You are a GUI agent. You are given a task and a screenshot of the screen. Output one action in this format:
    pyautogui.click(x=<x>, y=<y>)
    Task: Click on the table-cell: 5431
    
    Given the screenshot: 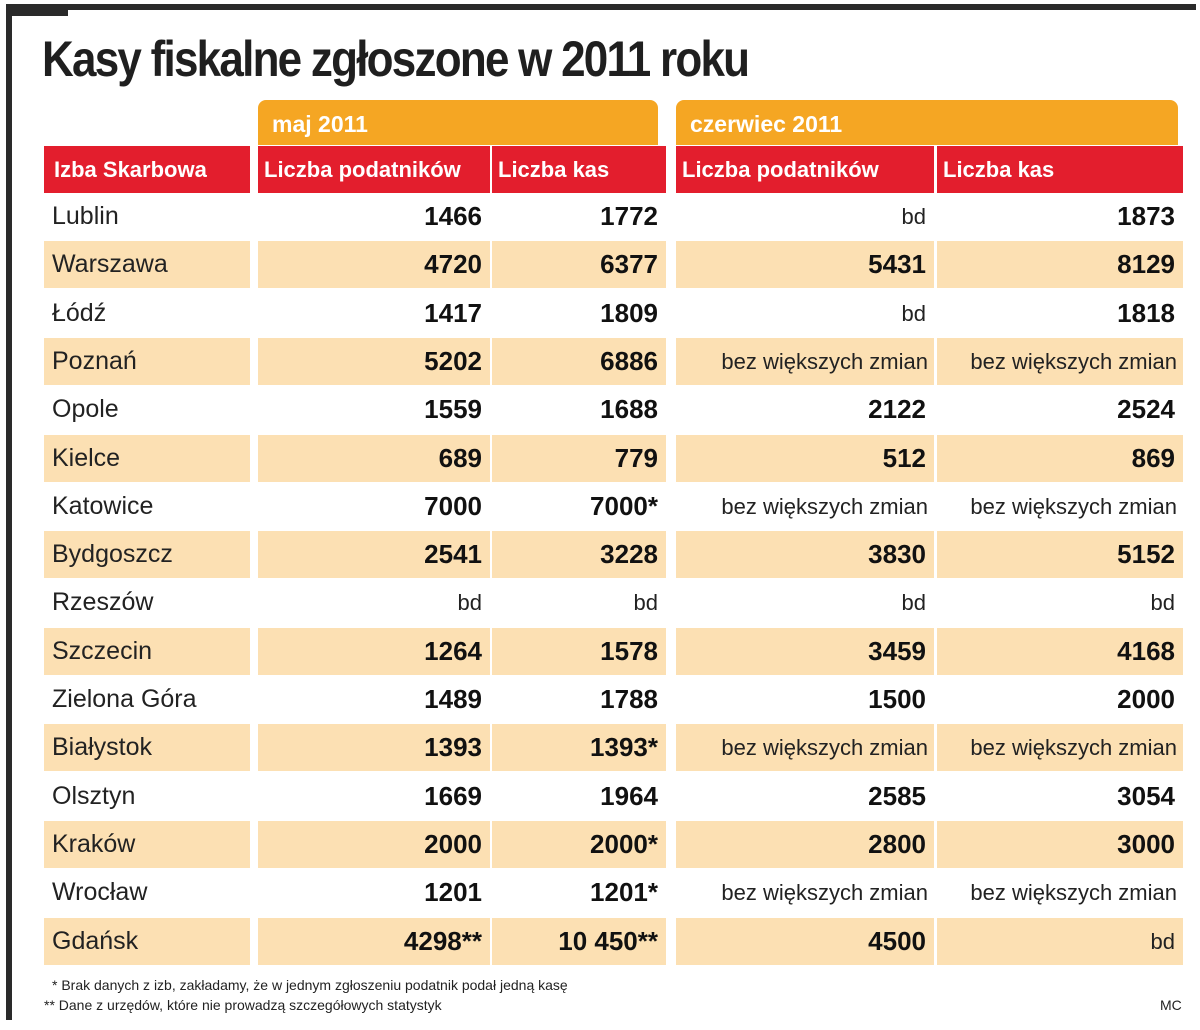 What is the action you would take?
    pyautogui.click(x=805, y=264)
    